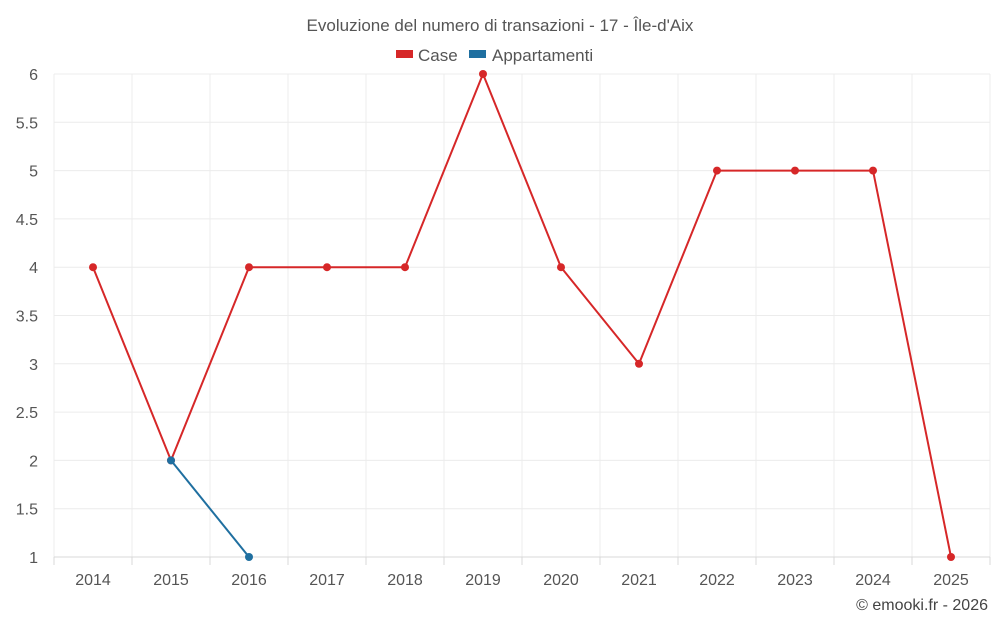 This screenshot has height=625, width=1000. What do you see at coordinates (483, 580) in the screenshot?
I see `x-tick-label: 2019` at bounding box center [483, 580].